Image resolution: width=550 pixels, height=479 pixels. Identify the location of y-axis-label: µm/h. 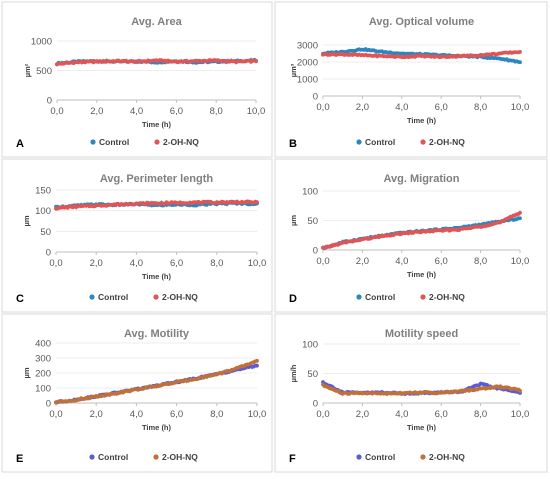
(293, 373).